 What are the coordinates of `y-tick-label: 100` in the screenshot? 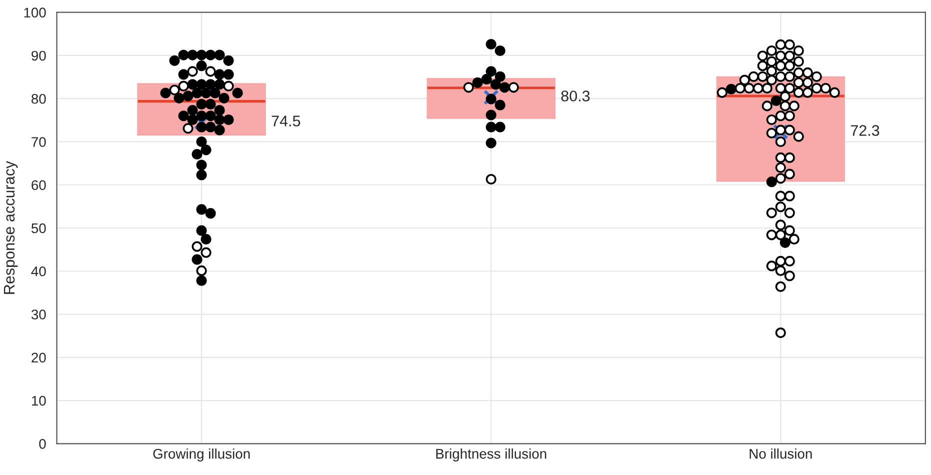 It's located at (35, 13).